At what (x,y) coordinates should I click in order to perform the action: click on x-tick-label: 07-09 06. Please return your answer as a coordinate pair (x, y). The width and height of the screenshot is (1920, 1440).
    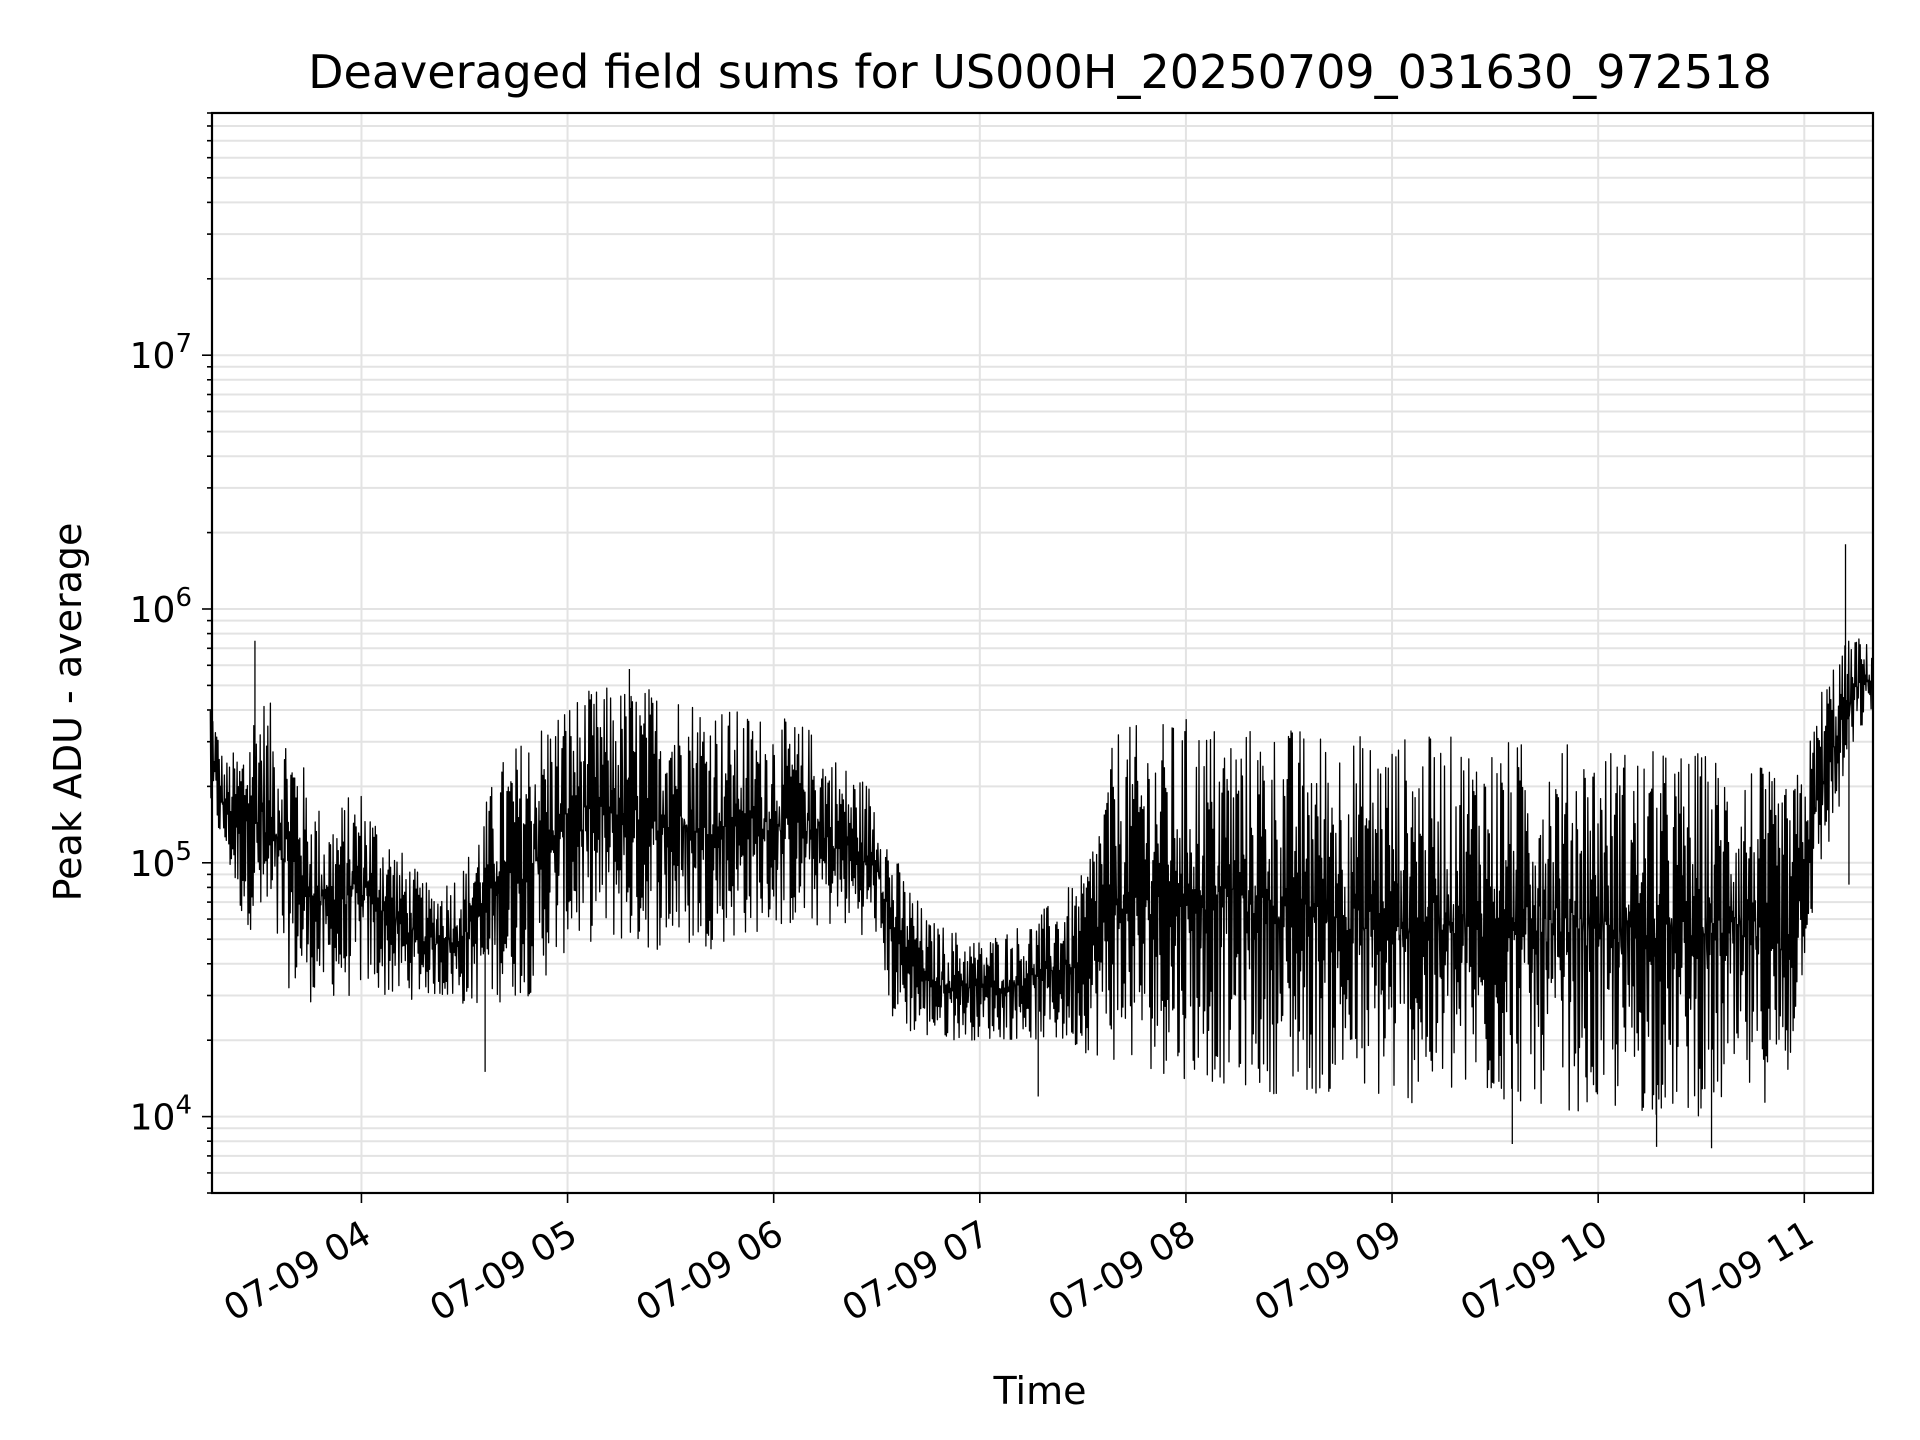
    Looking at the image, I should click on (710, 1271).